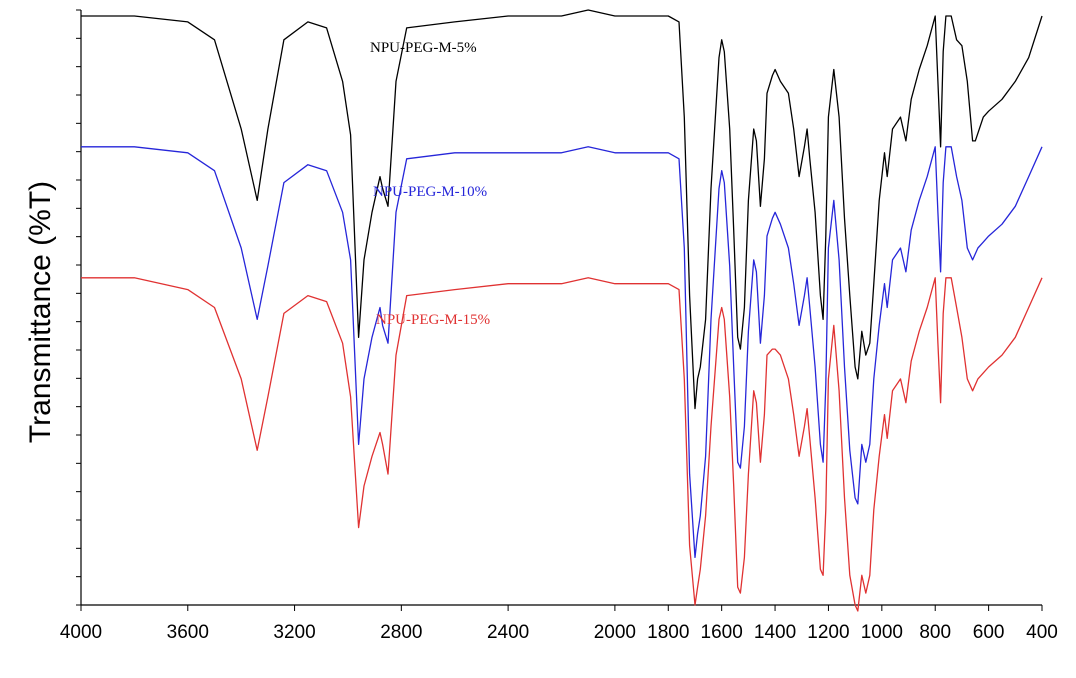  Describe the element at coordinates (882, 632) in the screenshot. I see `x-tick-label: 1000` at that location.